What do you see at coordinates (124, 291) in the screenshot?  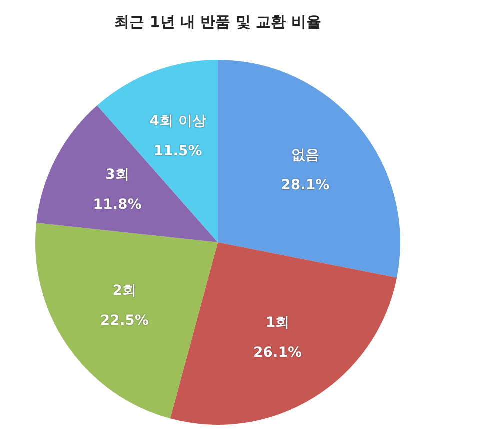 I see `slice-label: 2회` at bounding box center [124, 291].